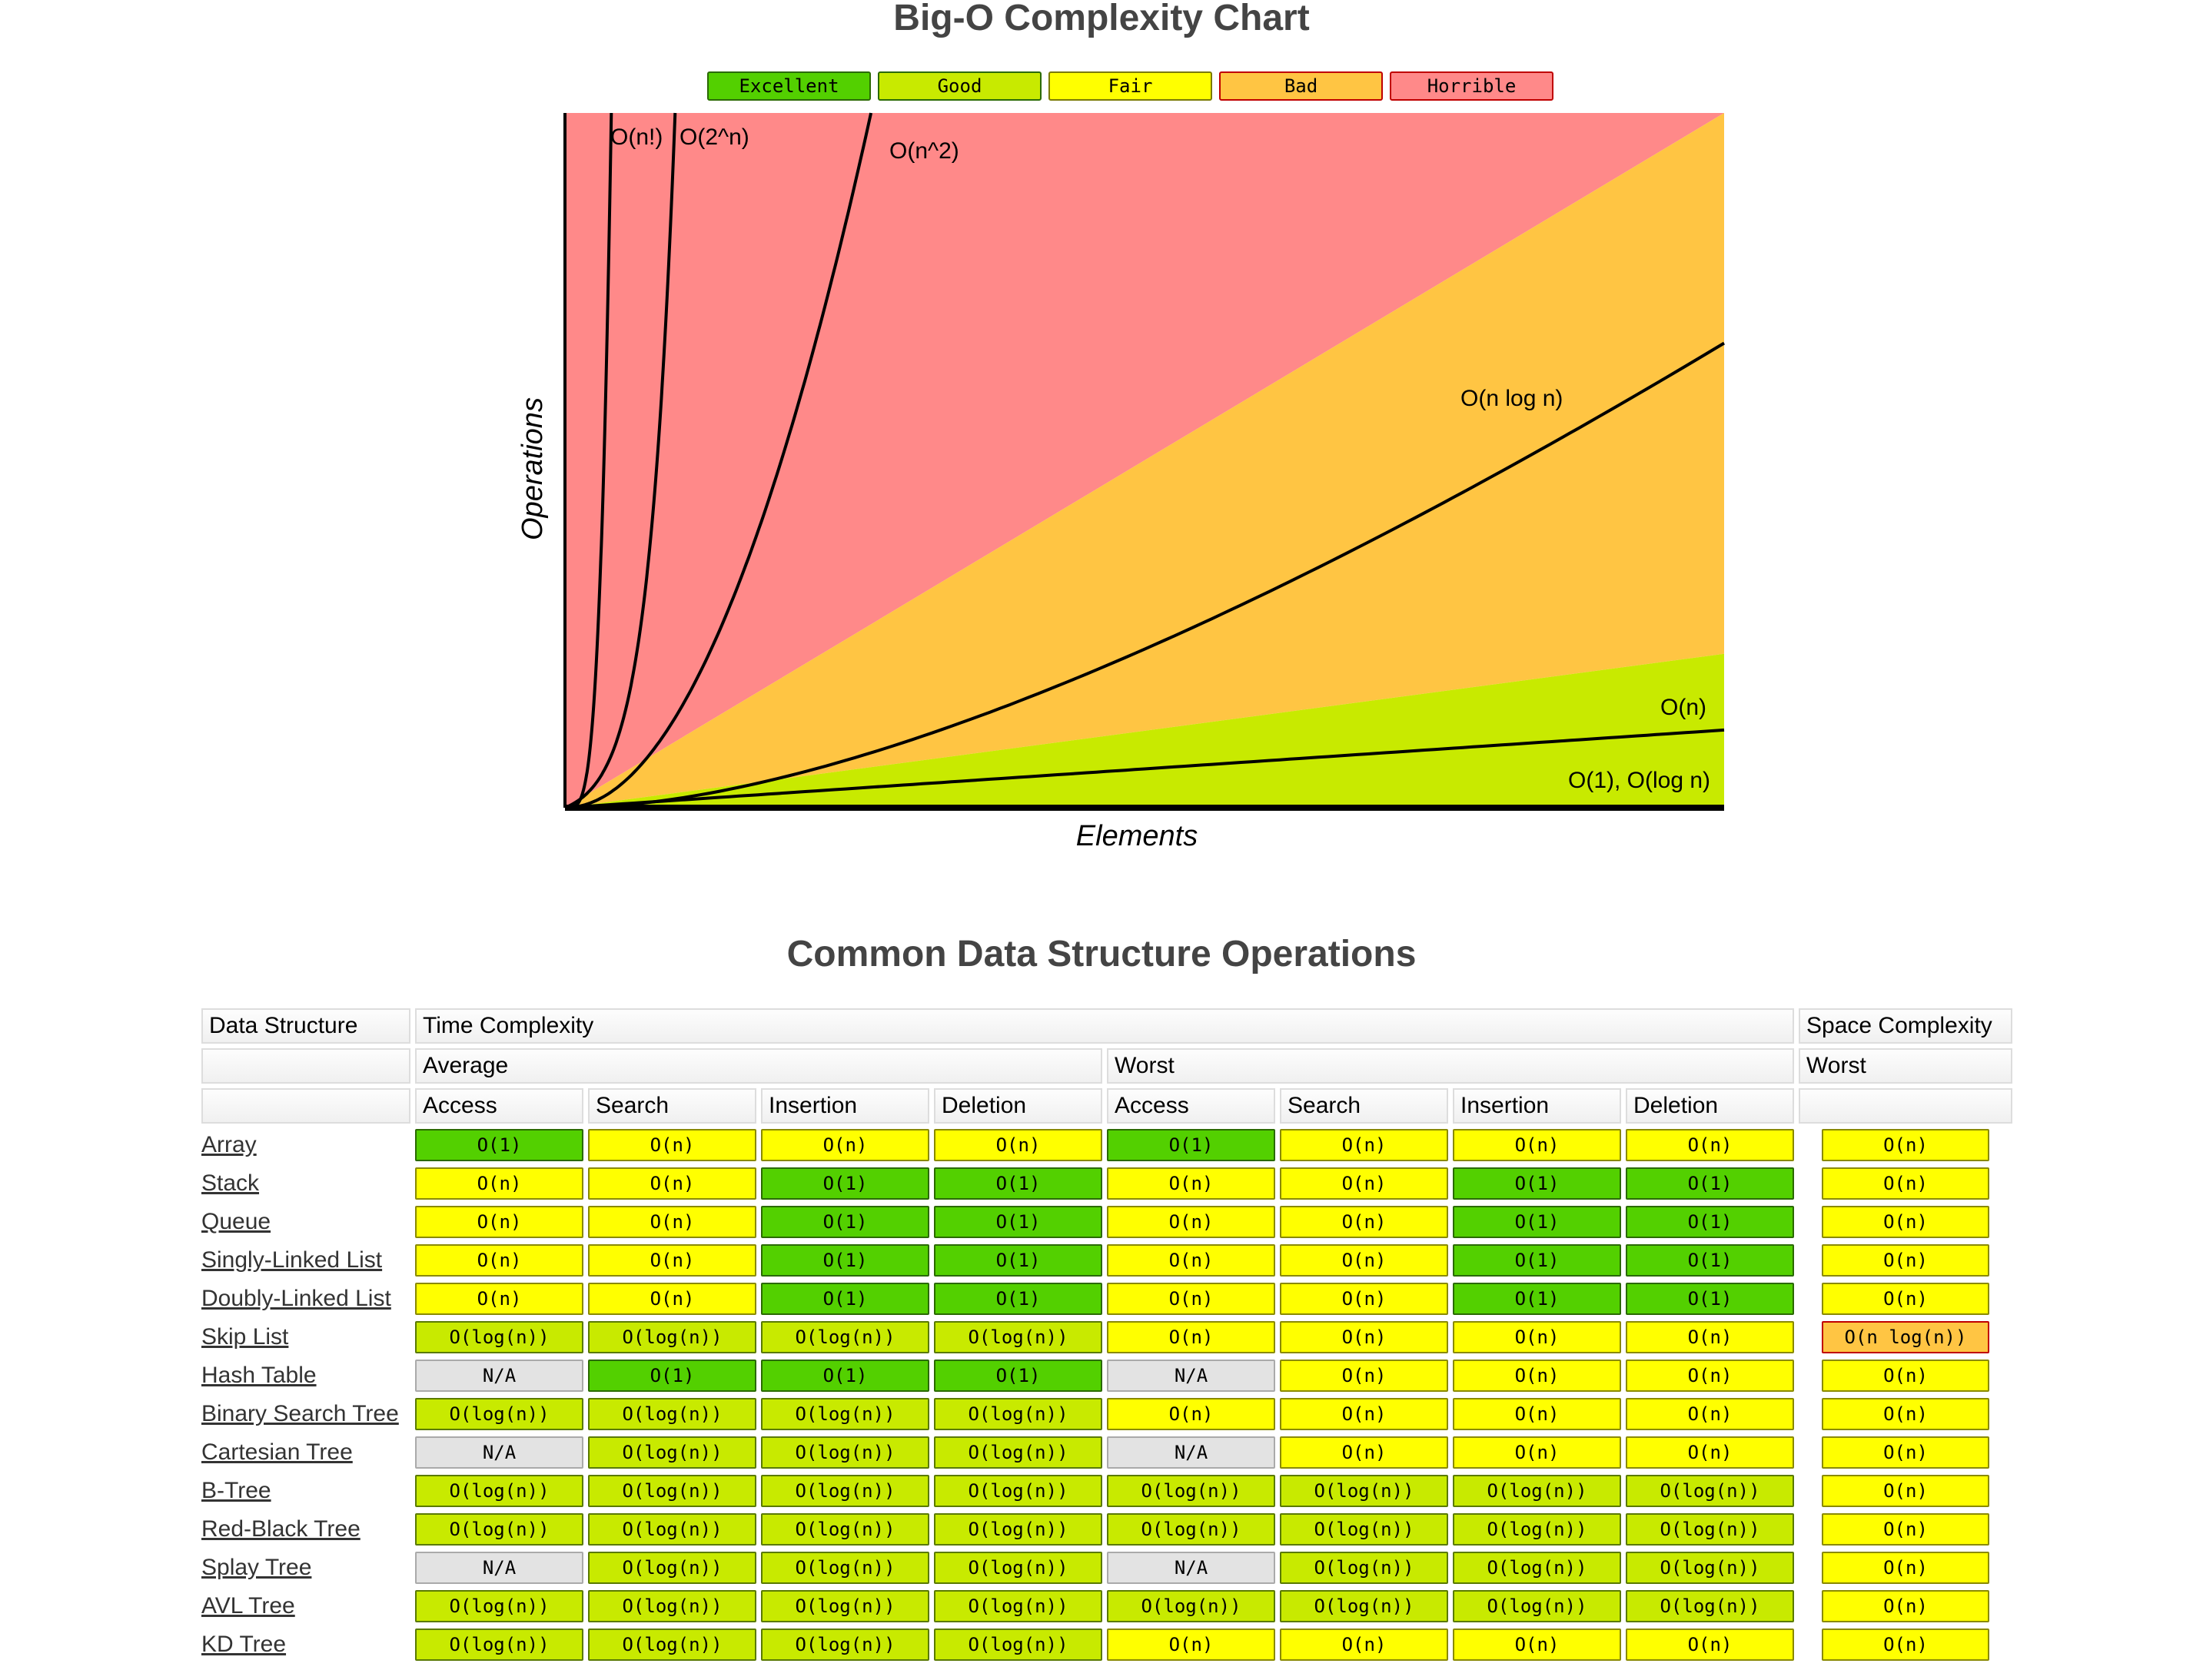 The width and height of the screenshot is (2203, 1680). What do you see at coordinates (236, 1221) in the screenshot?
I see `data-structure-link: Queue` at bounding box center [236, 1221].